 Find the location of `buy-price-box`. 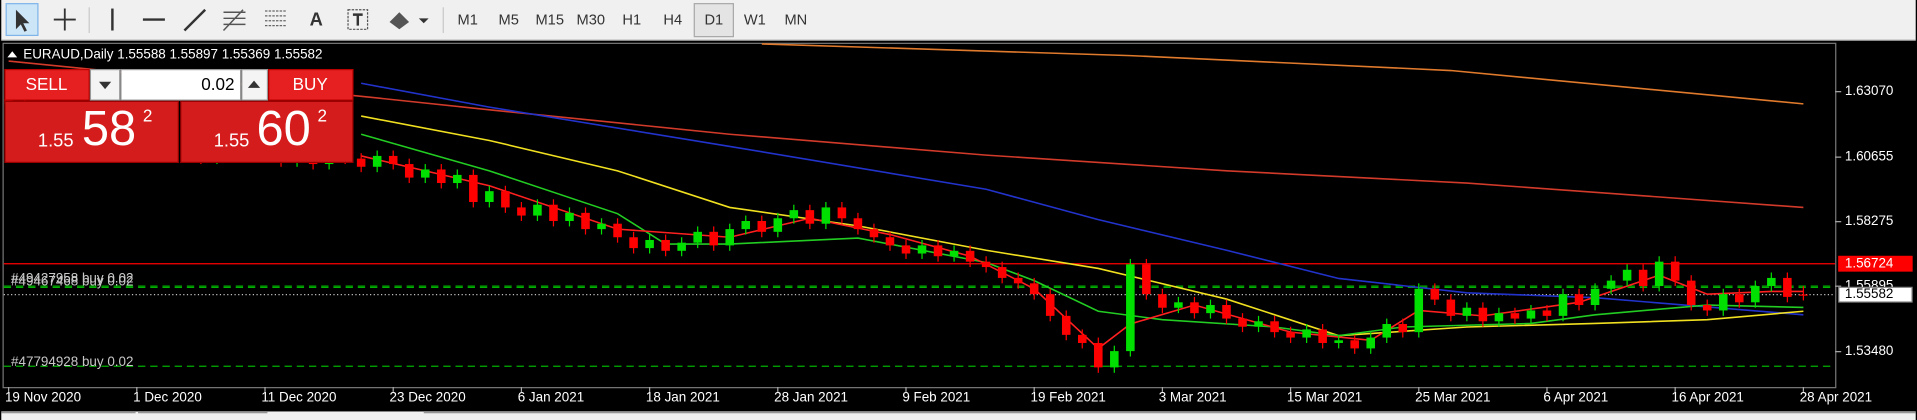

buy-price-box is located at coordinates (267, 131).